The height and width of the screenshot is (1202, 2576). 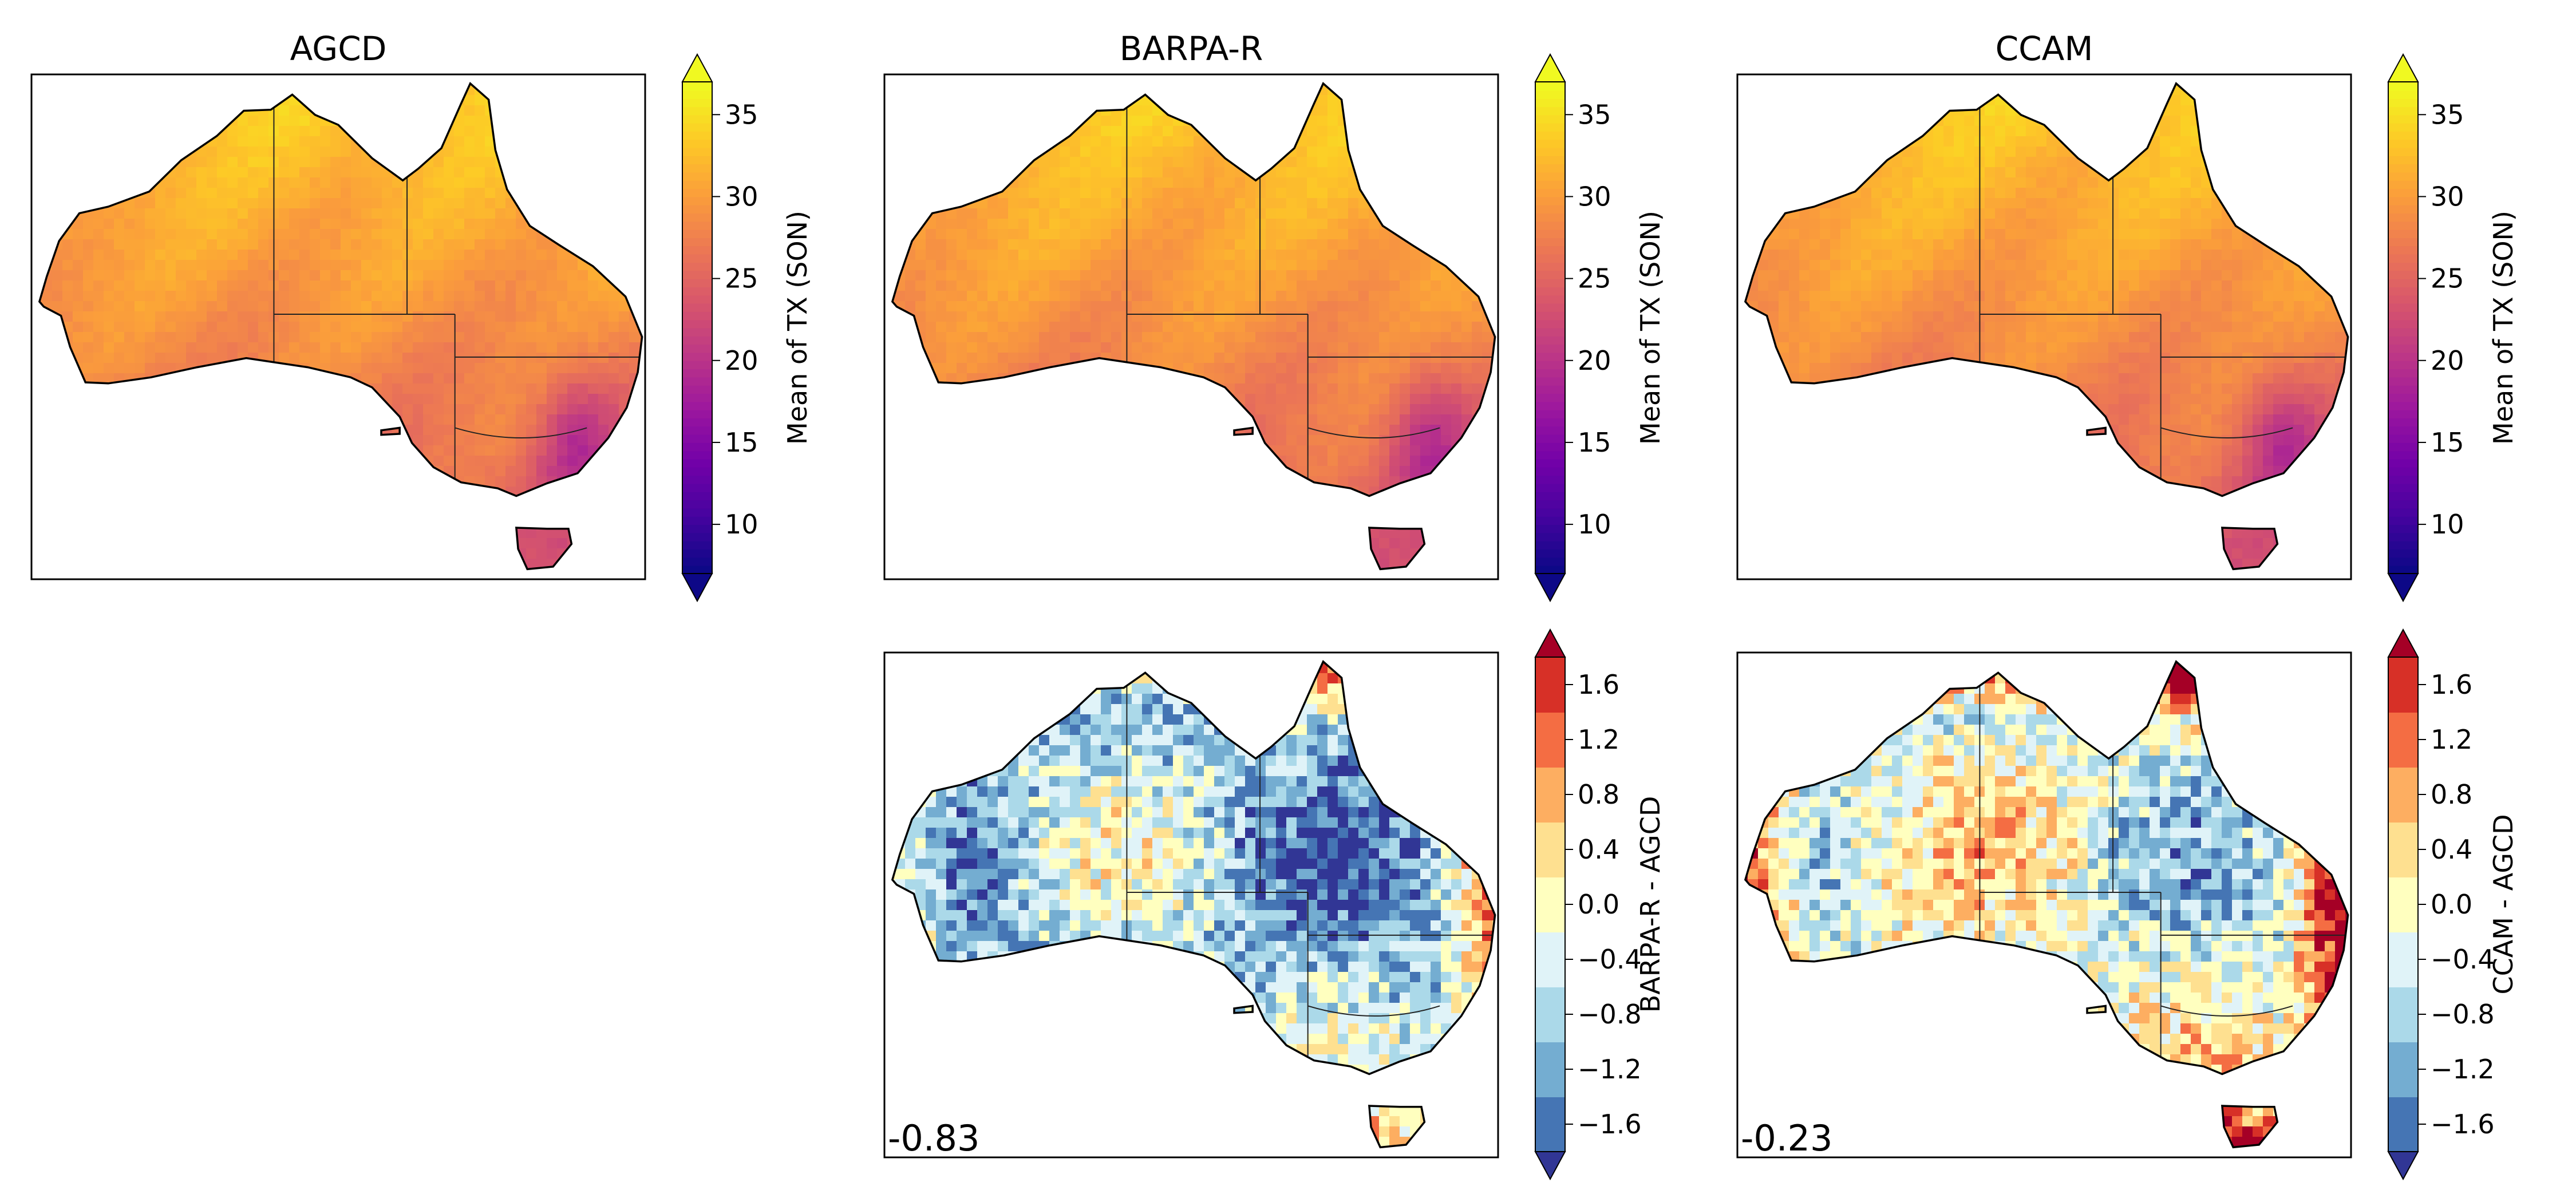 I want to click on map-panel-agcd: AGCD 10 15 20 25 30 35 Mean of TX (SON), so click(x=421, y=316).